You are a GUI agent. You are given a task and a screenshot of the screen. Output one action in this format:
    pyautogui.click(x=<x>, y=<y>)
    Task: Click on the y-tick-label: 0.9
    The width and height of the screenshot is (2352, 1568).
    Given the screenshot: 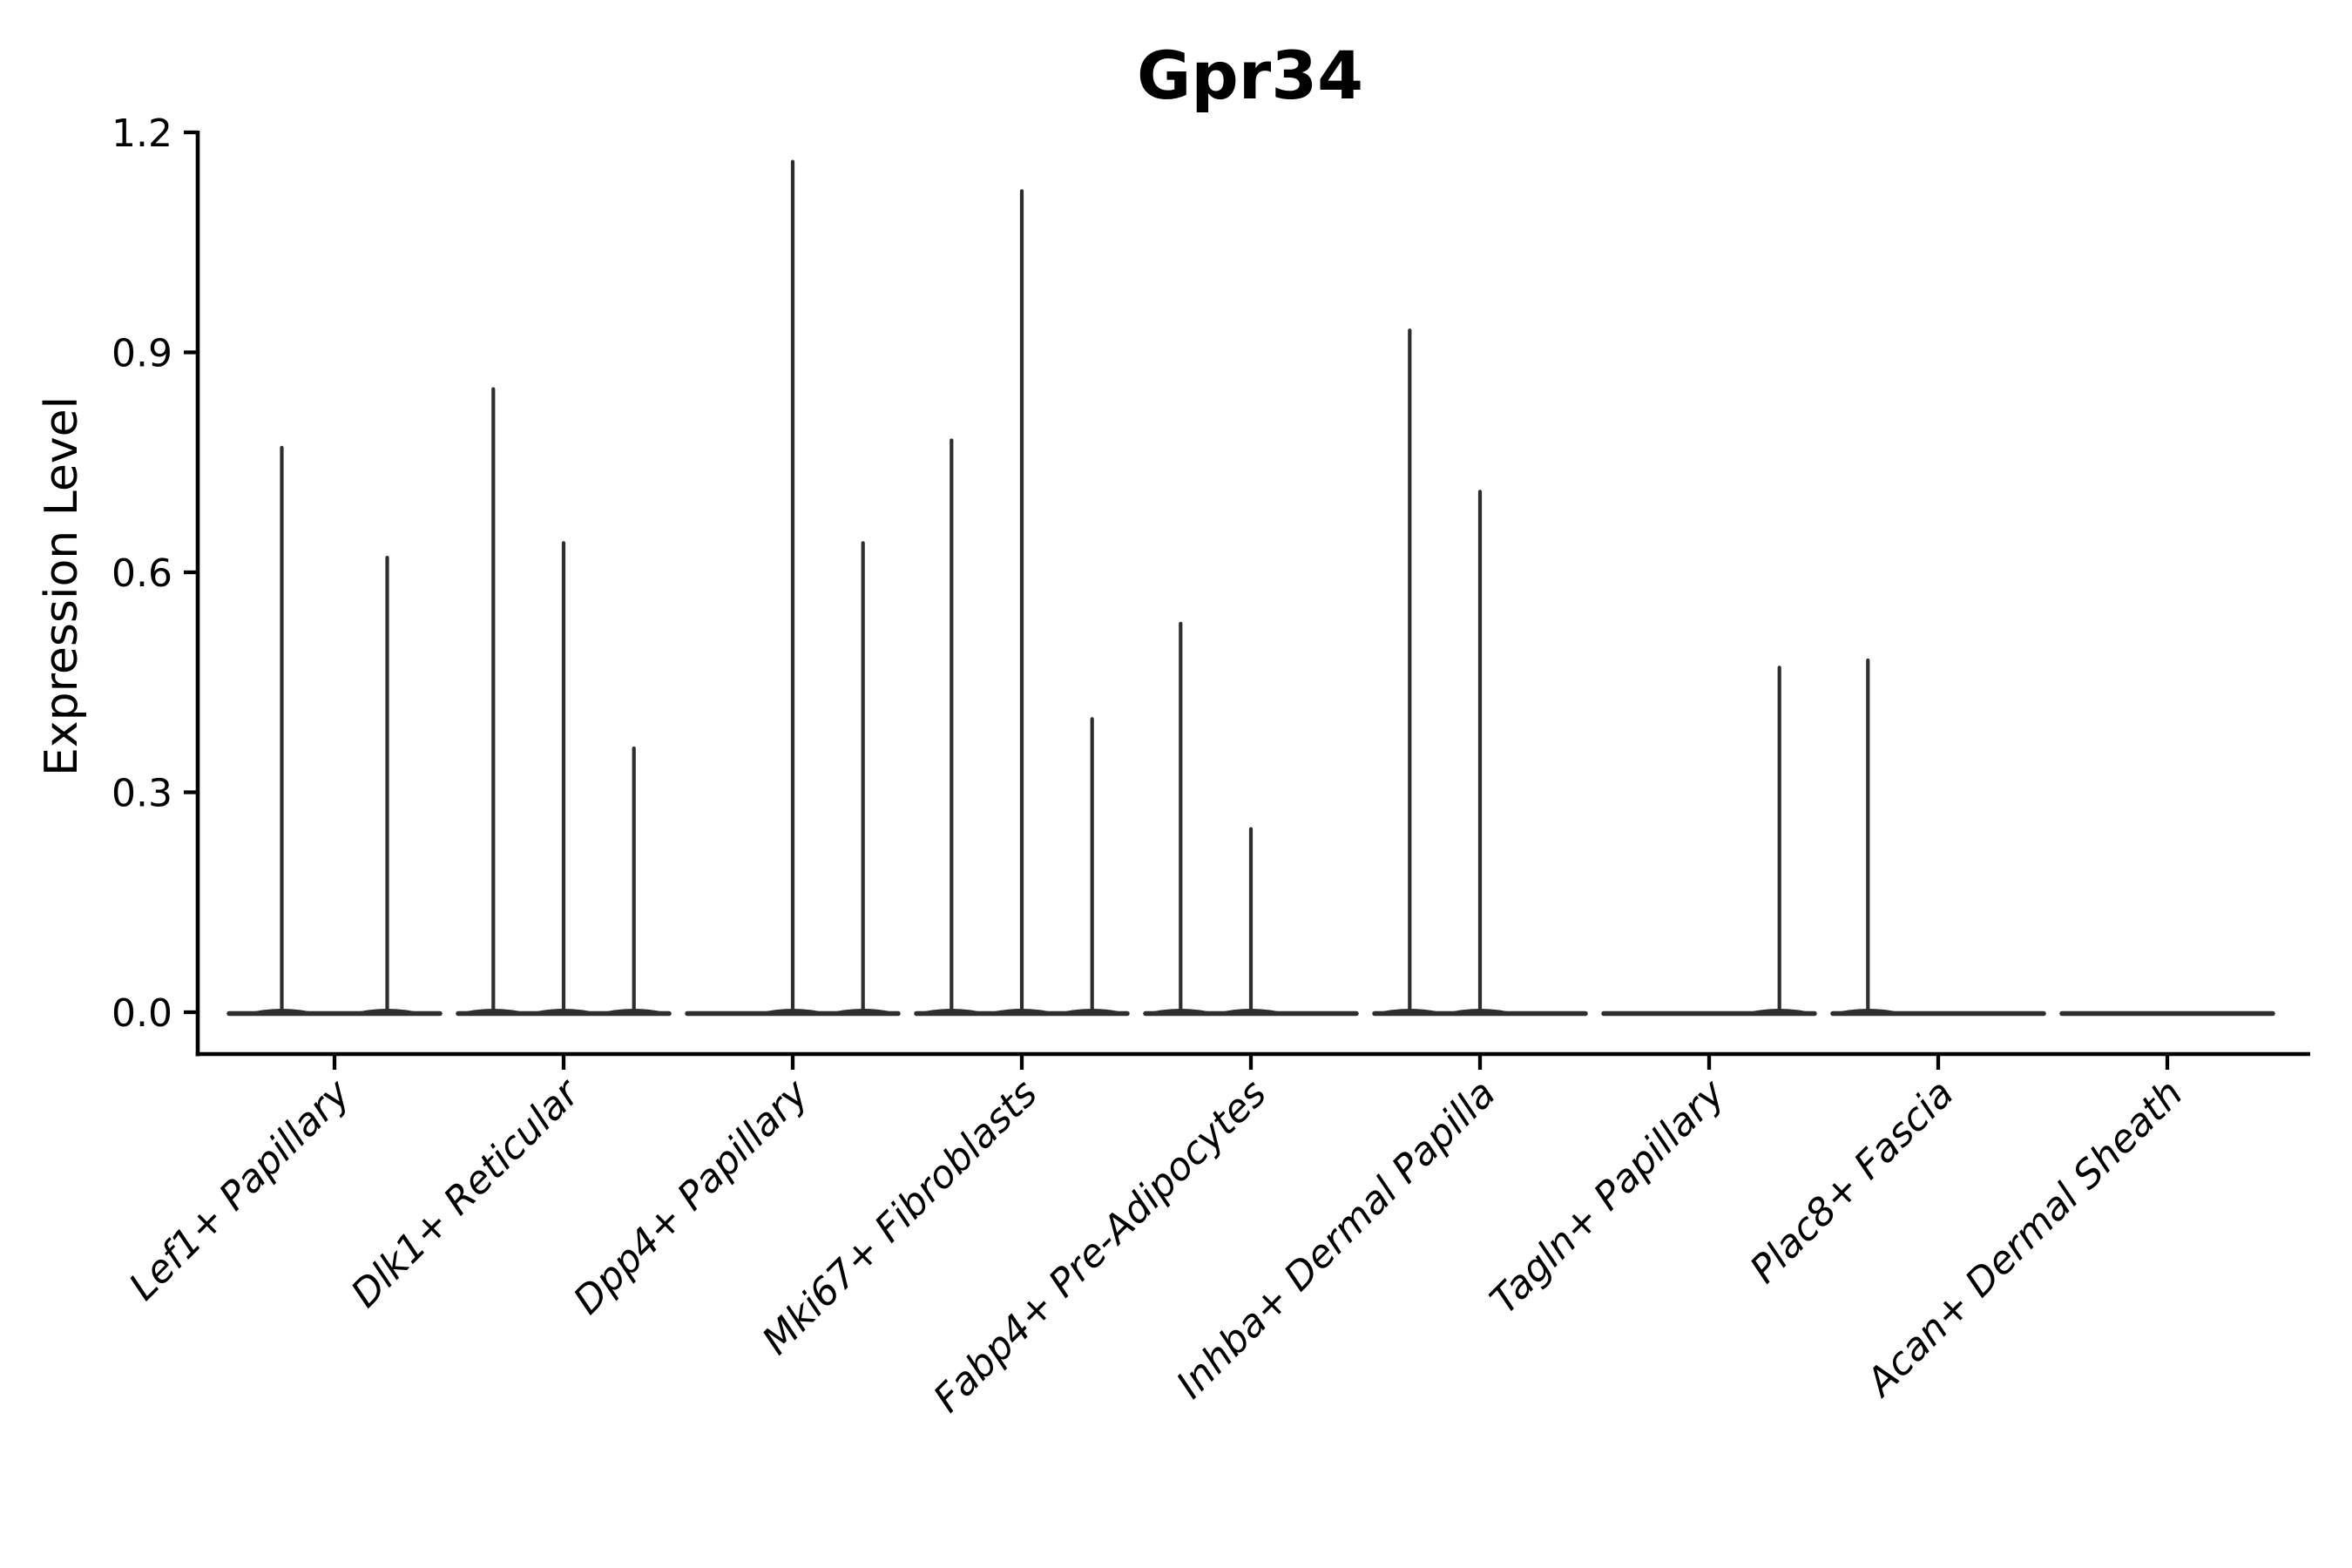 What is the action you would take?
    pyautogui.click(x=142, y=353)
    